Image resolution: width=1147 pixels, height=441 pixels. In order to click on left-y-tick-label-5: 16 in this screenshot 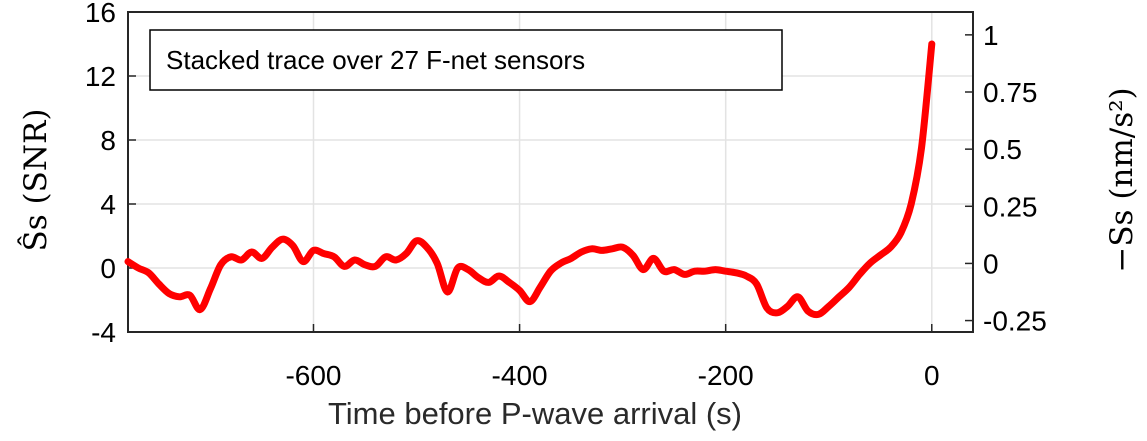, I will do `click(100, 14)`.